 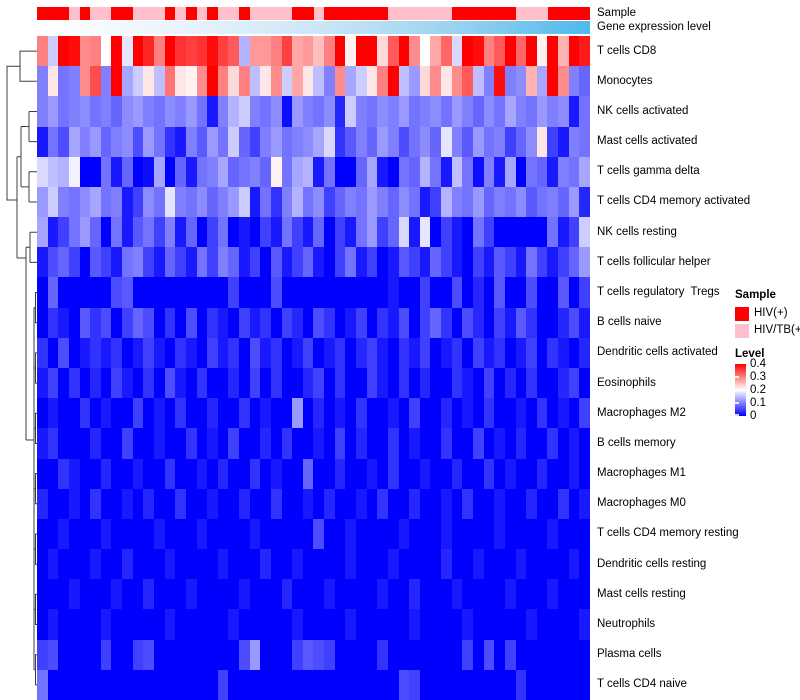 I want to click on row-label: T cells CD4 naive, so click(x=642, y=684).